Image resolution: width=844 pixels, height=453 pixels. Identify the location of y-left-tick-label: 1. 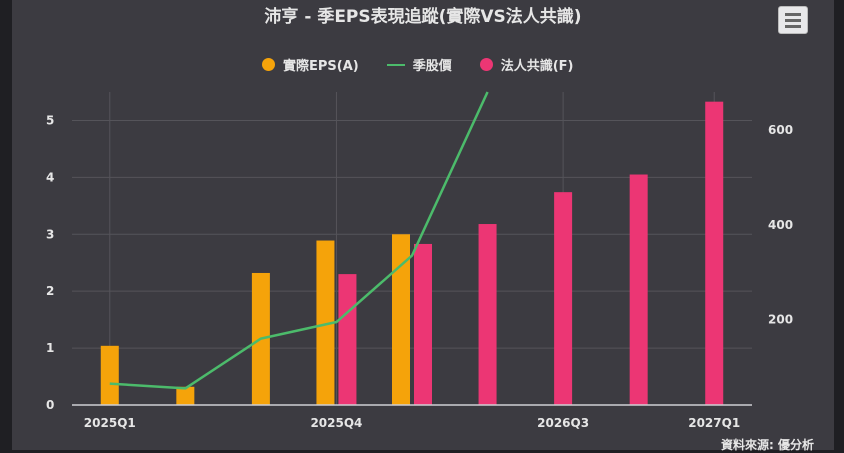
(50, 348).